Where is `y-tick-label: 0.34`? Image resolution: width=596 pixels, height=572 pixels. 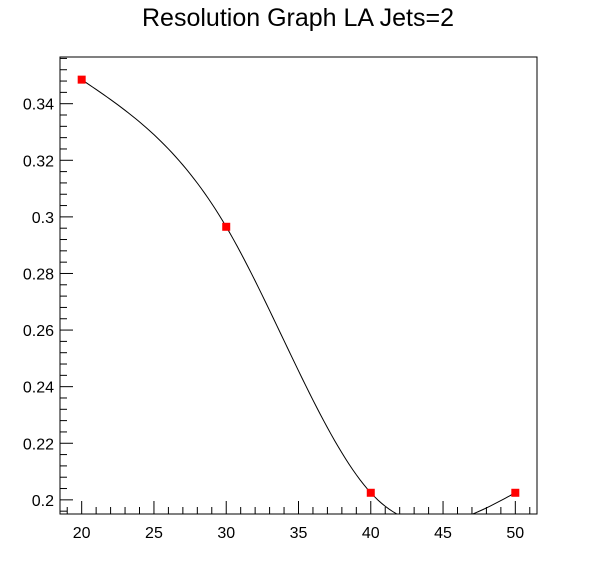
y-tick-label: 0.34 is located at coordinates (38, 105).